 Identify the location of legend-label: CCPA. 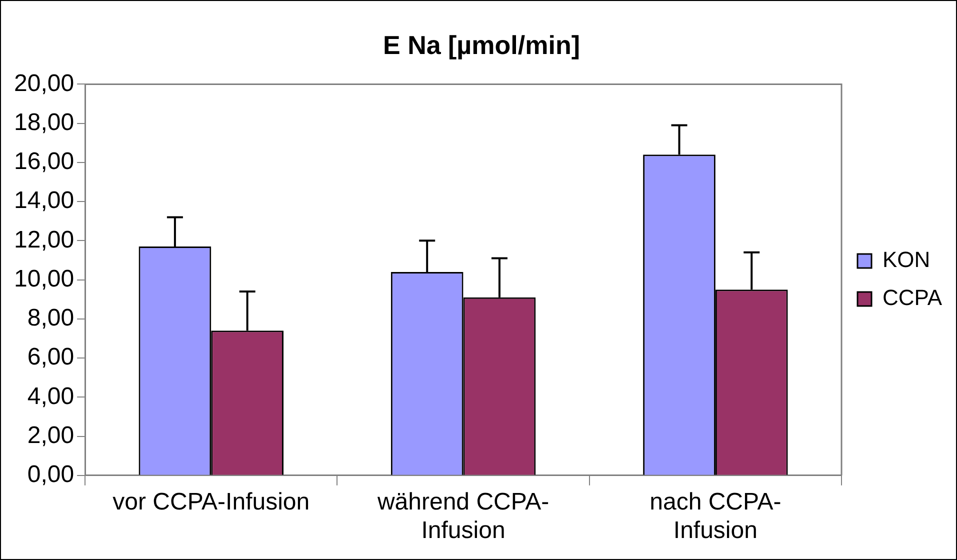
(912, 297).